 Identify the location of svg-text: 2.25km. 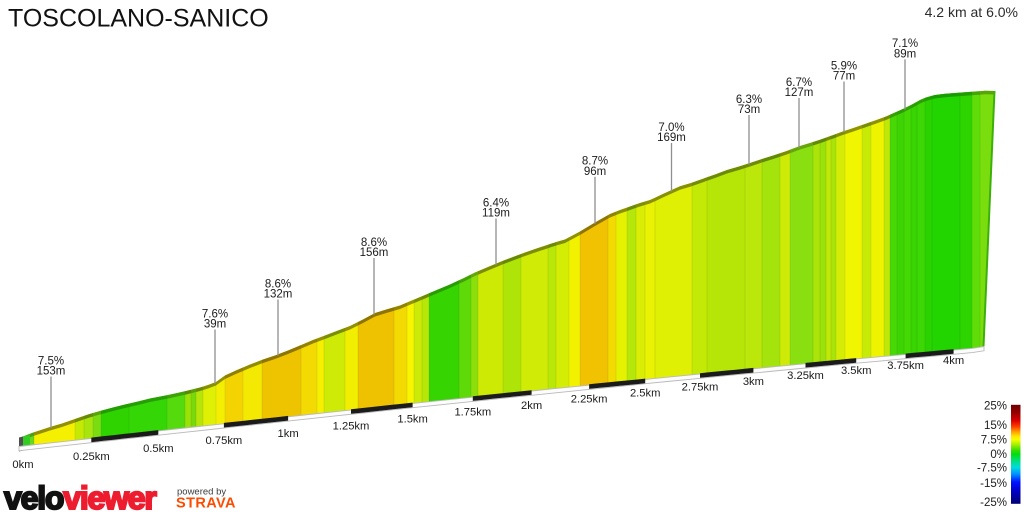
(589, 400).